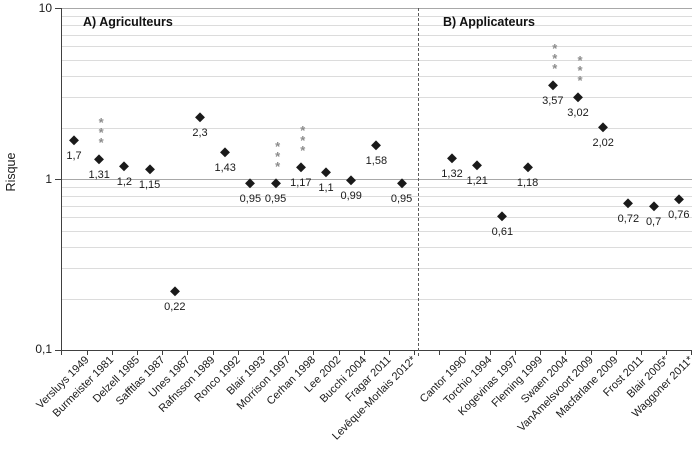 The height and width of the screenshot is (463, 693). Describe the element at coordinates (452, 174) in the screenshot. I see `data-point-value: 1,32` at that location.